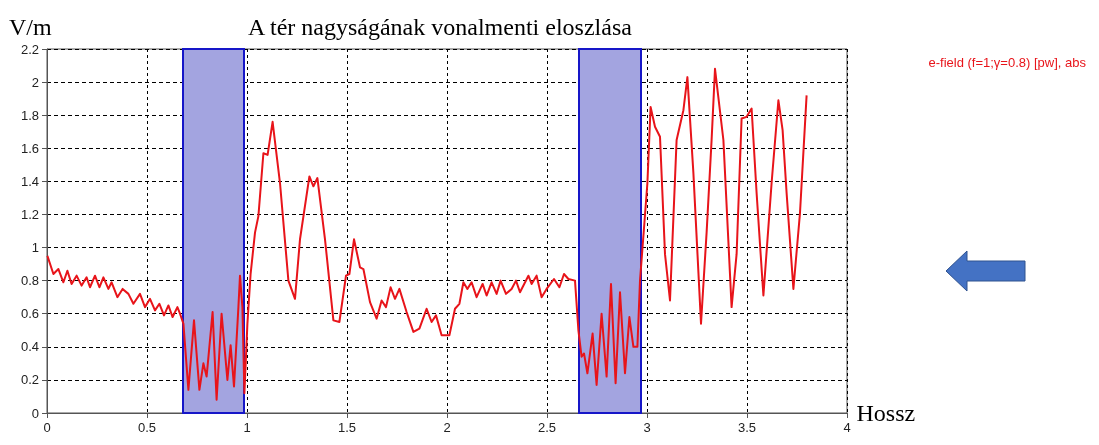 This screenshot has width=1099, height=445. Describe the element at coordinates (30, 27) in the screenshot. I see `y-axis-title: V/m` at that location.